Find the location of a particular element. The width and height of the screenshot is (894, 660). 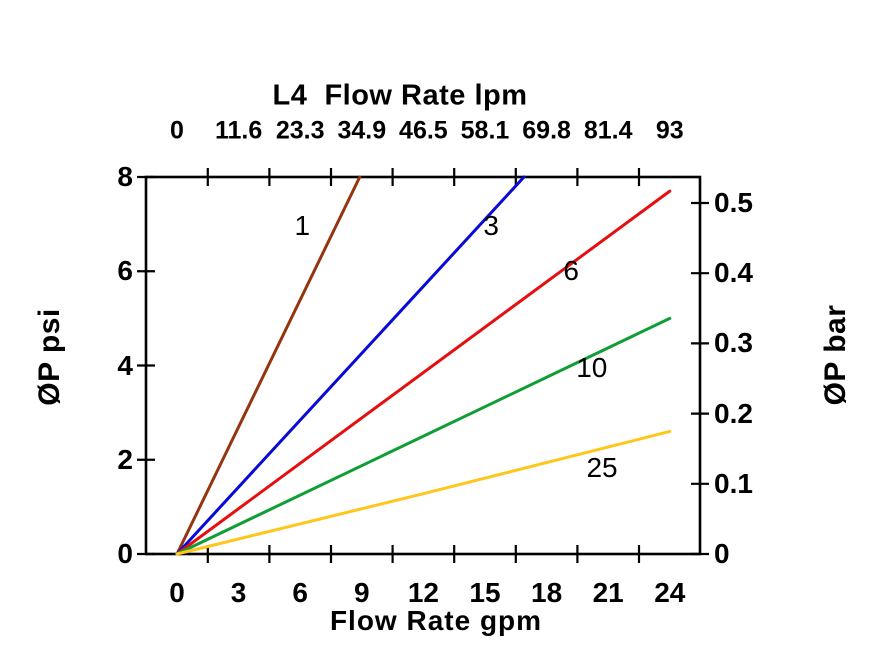

x-tick-label: 21 is located at coordinates (608, 592).